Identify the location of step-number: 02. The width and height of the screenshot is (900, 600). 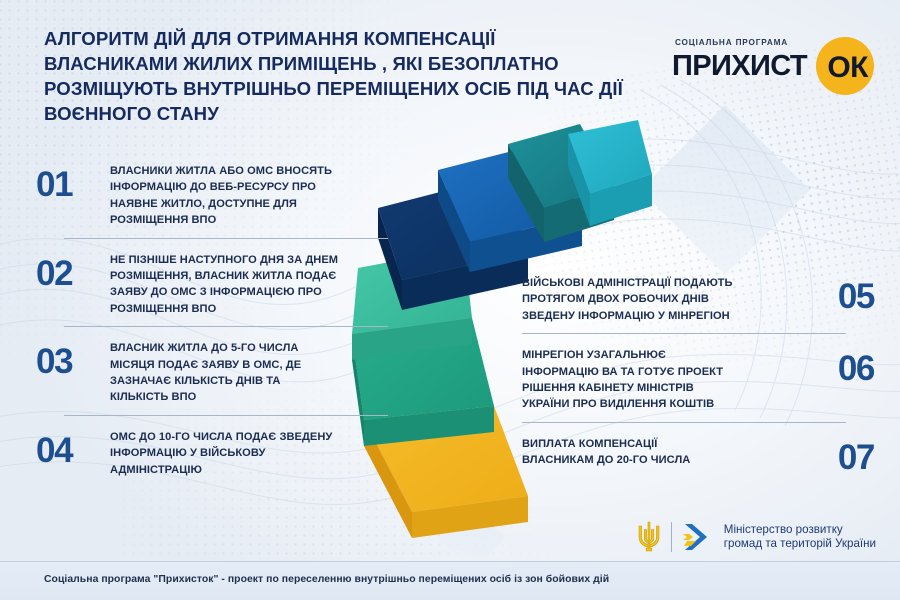
(55, 273).